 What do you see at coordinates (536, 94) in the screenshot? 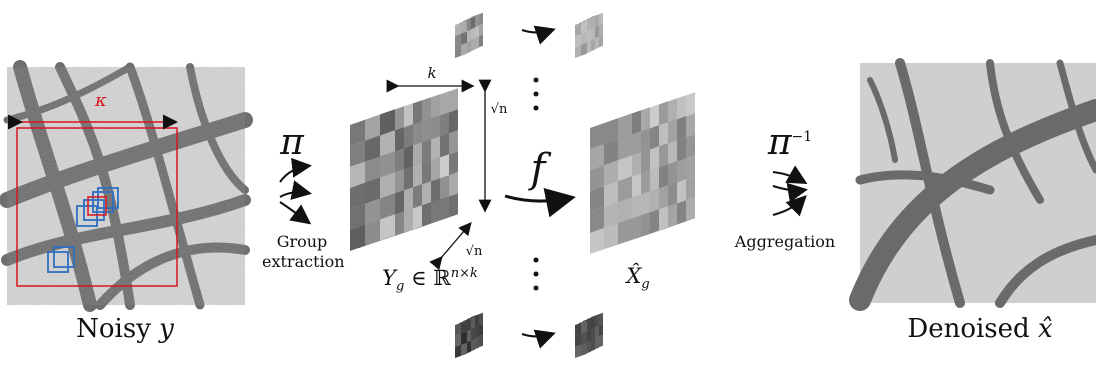
I see `ellipsis-top` at bounding box center [536, 94].